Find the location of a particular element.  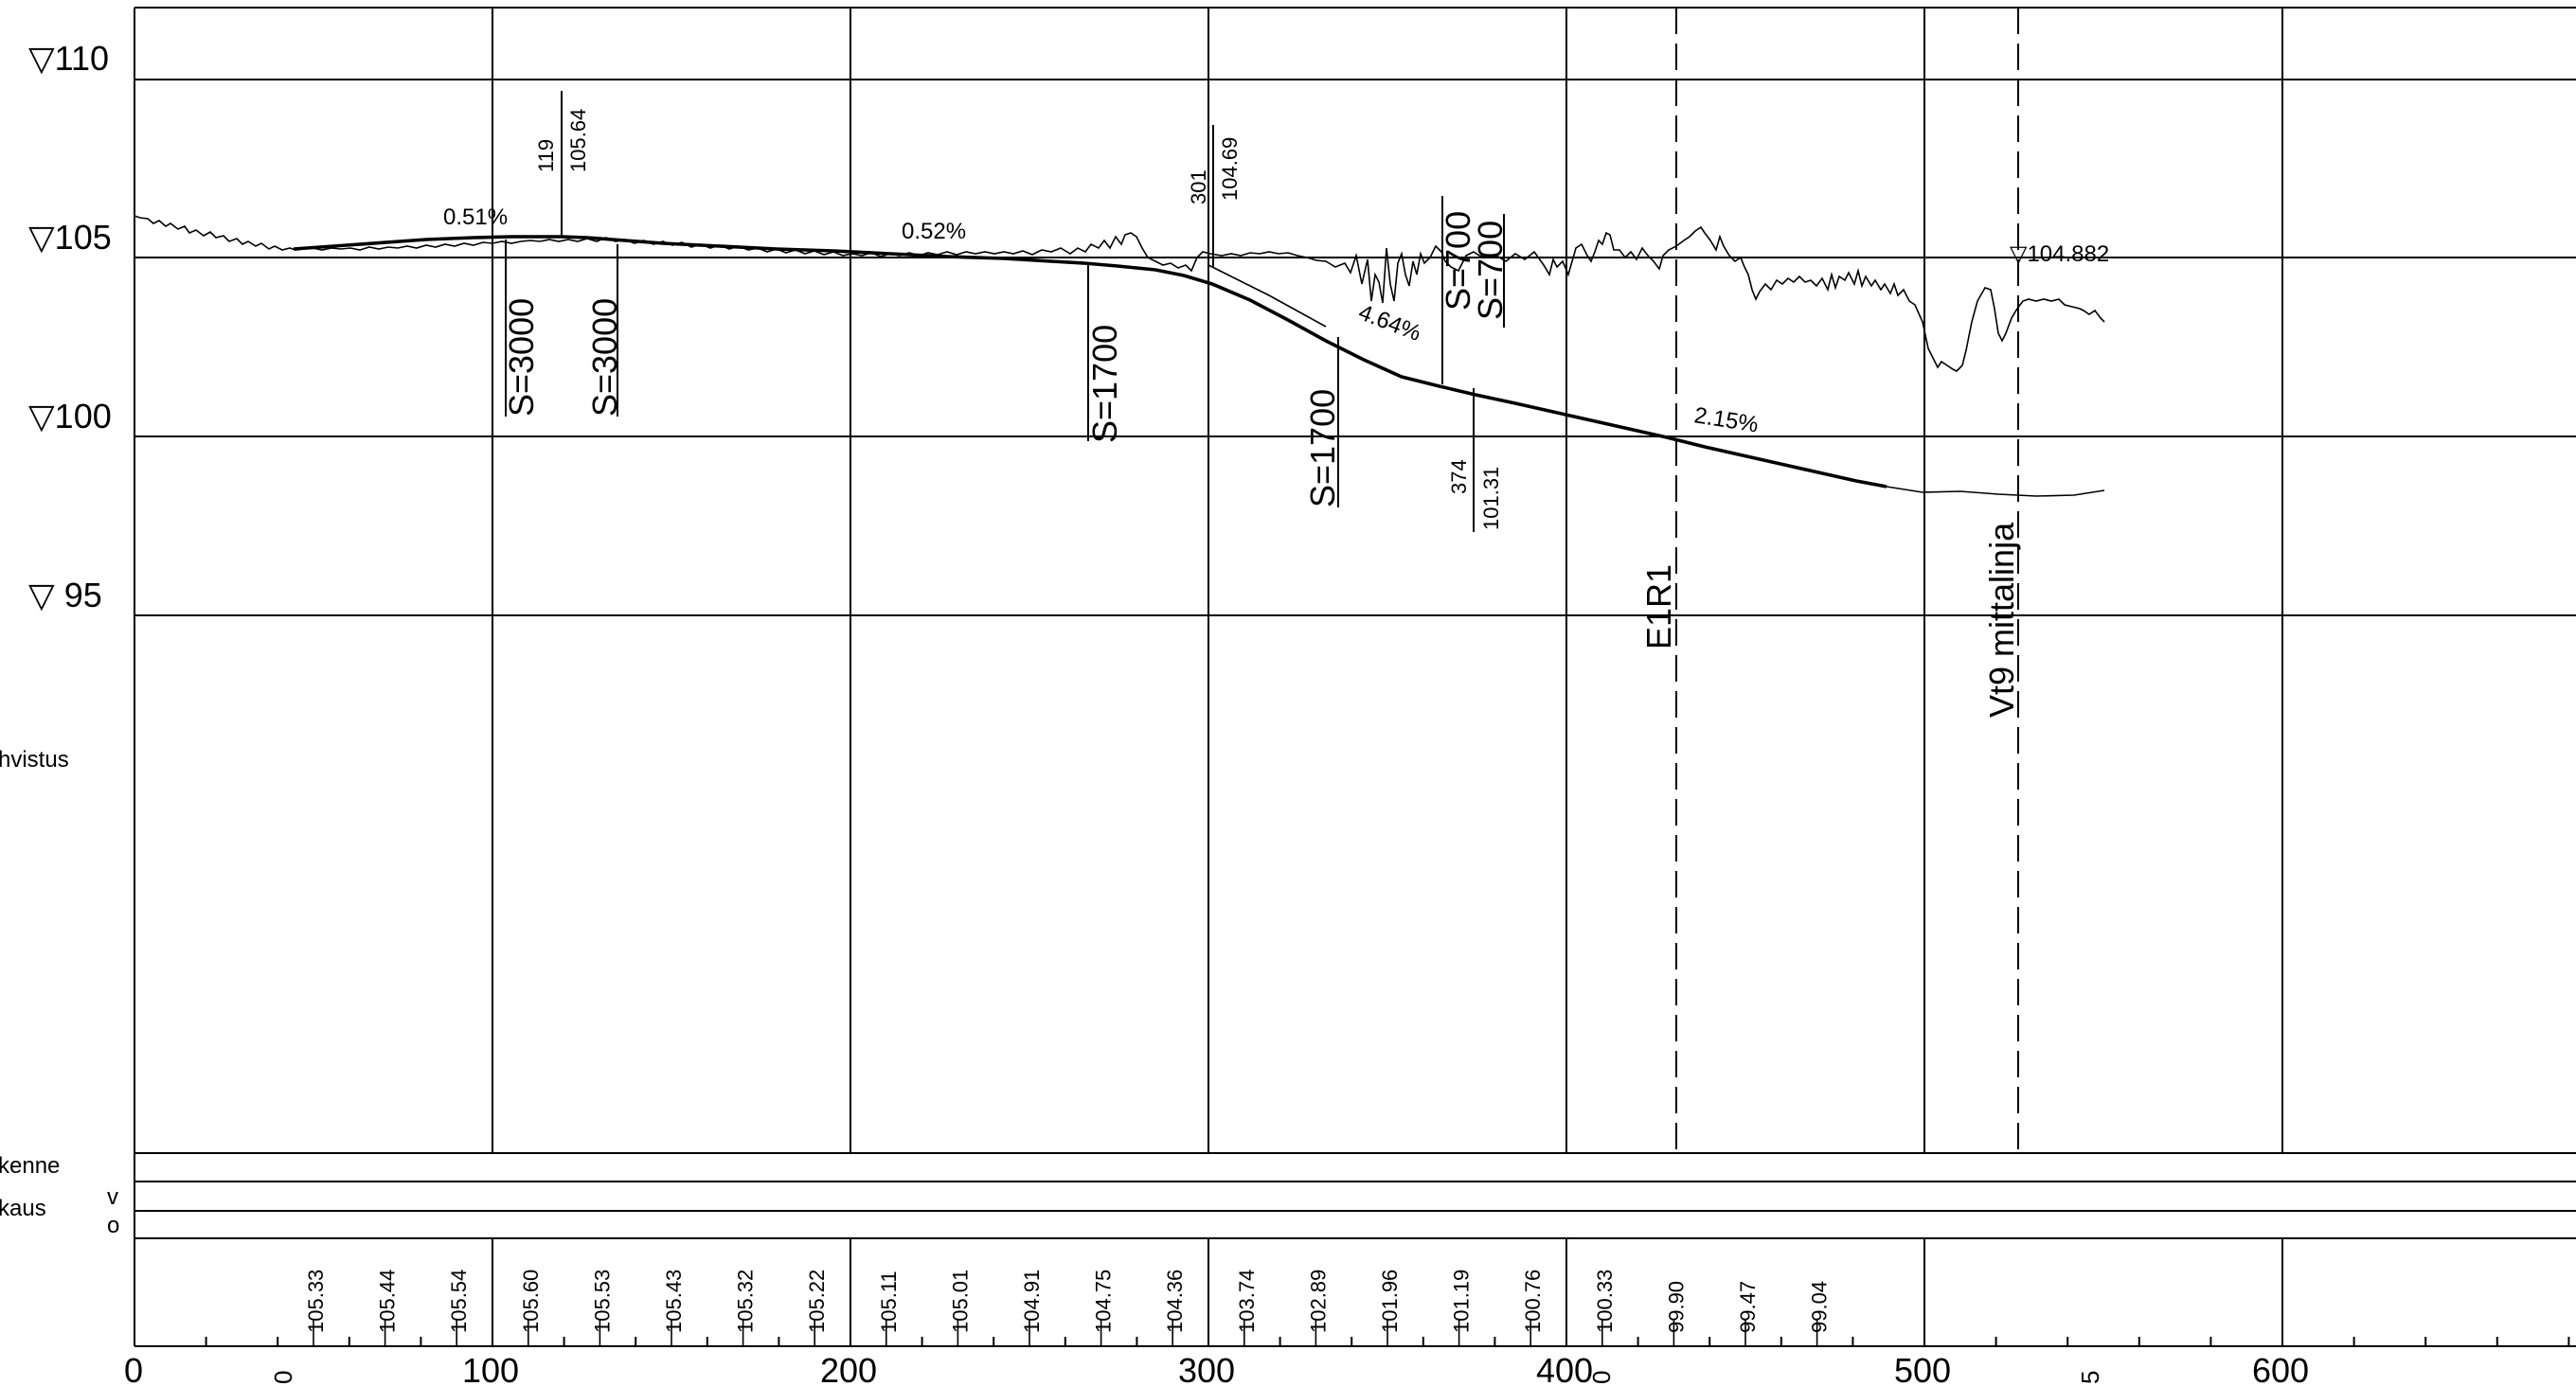

vertical-curve-markers is located at coordinates (1005, 311).